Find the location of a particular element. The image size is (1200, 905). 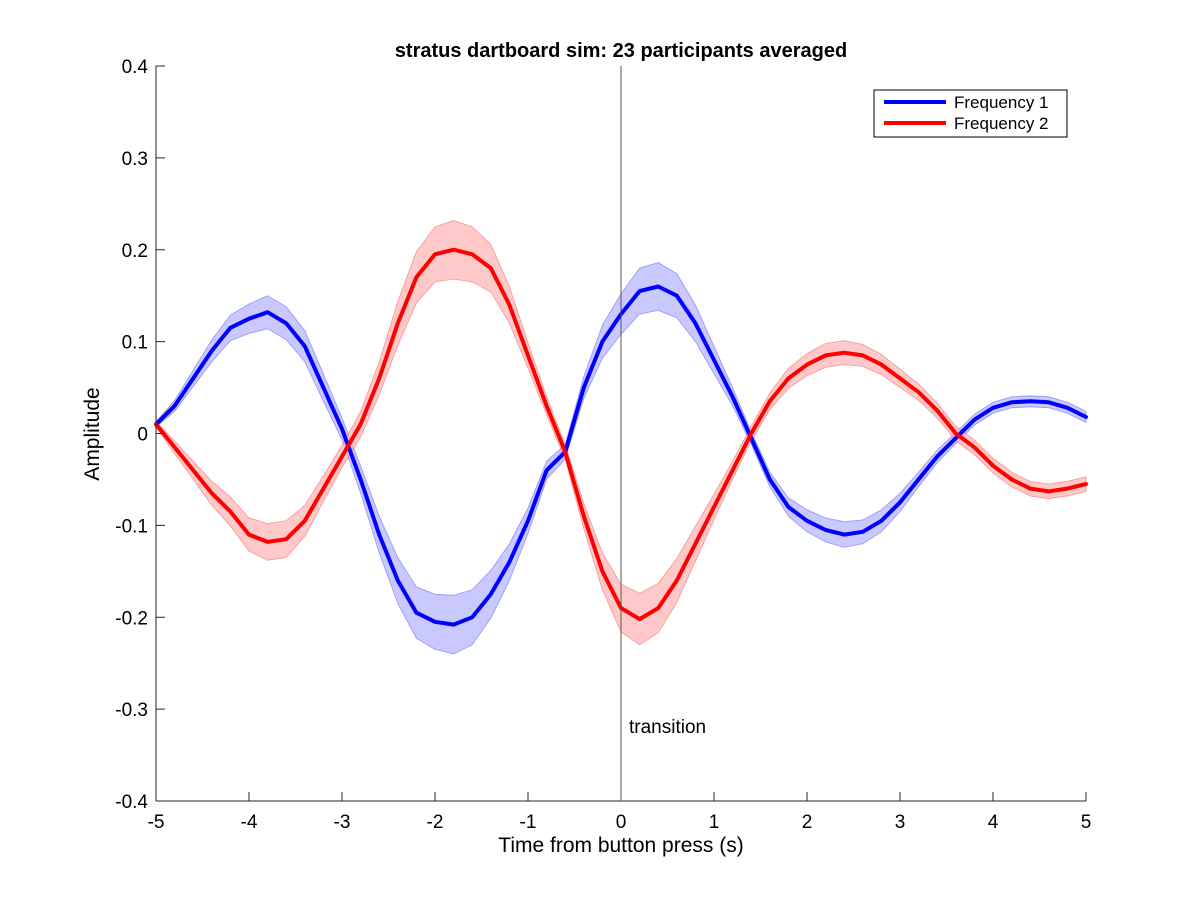

y-tick-label: 0 is located at coordinates (142, 435).